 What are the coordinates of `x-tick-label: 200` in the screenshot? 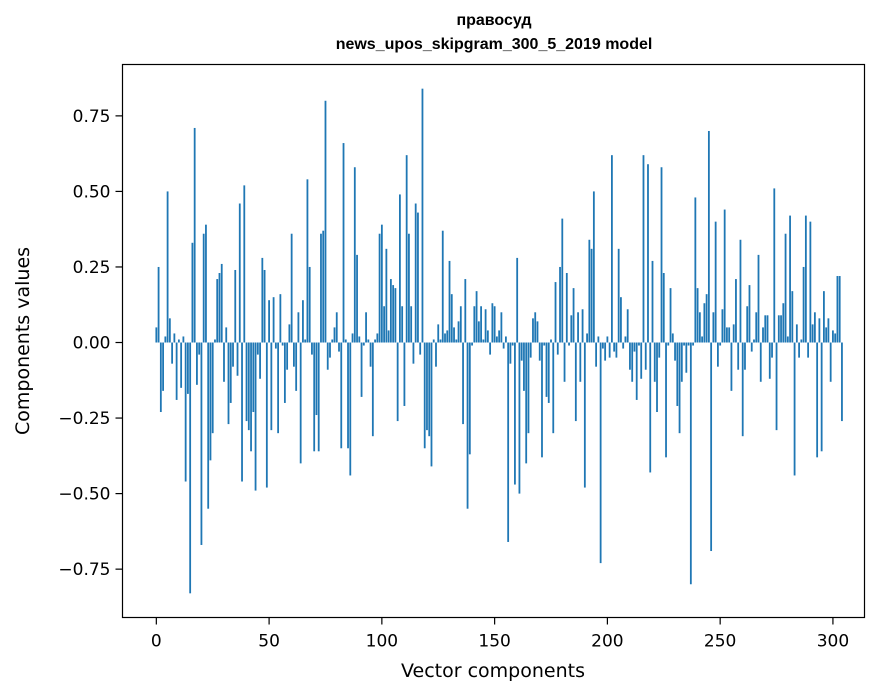 It's located at (607, 642).